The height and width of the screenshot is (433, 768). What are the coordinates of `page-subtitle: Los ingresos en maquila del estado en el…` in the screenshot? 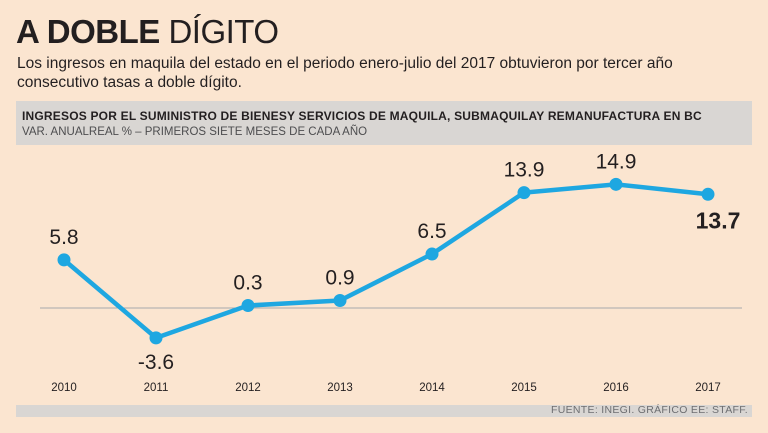 It's located at (345, 73).